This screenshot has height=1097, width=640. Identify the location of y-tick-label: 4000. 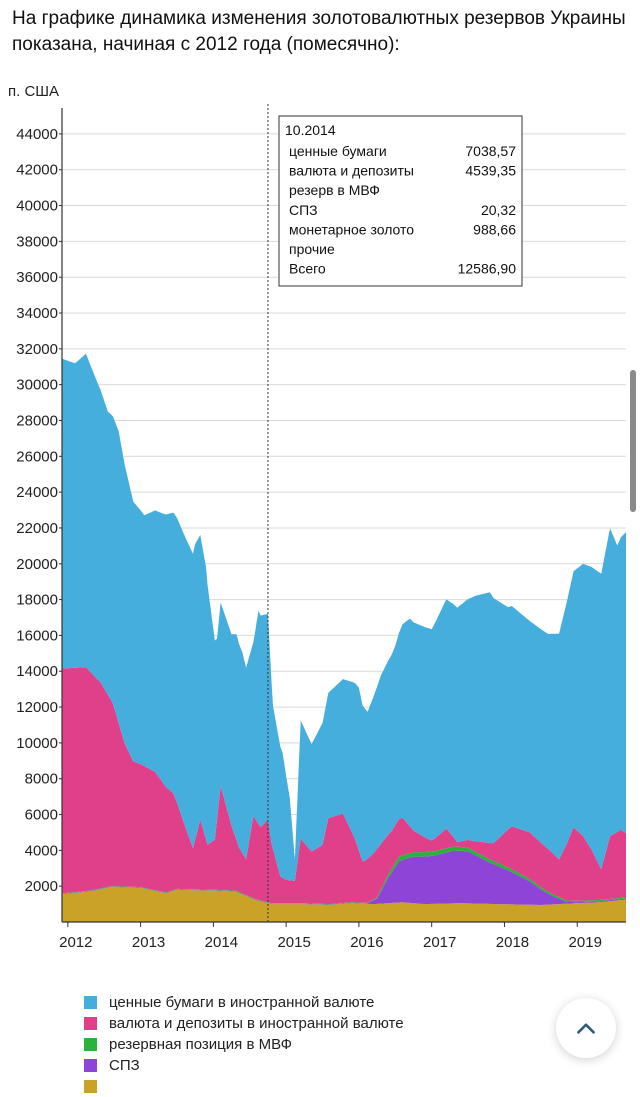
(41, 850).